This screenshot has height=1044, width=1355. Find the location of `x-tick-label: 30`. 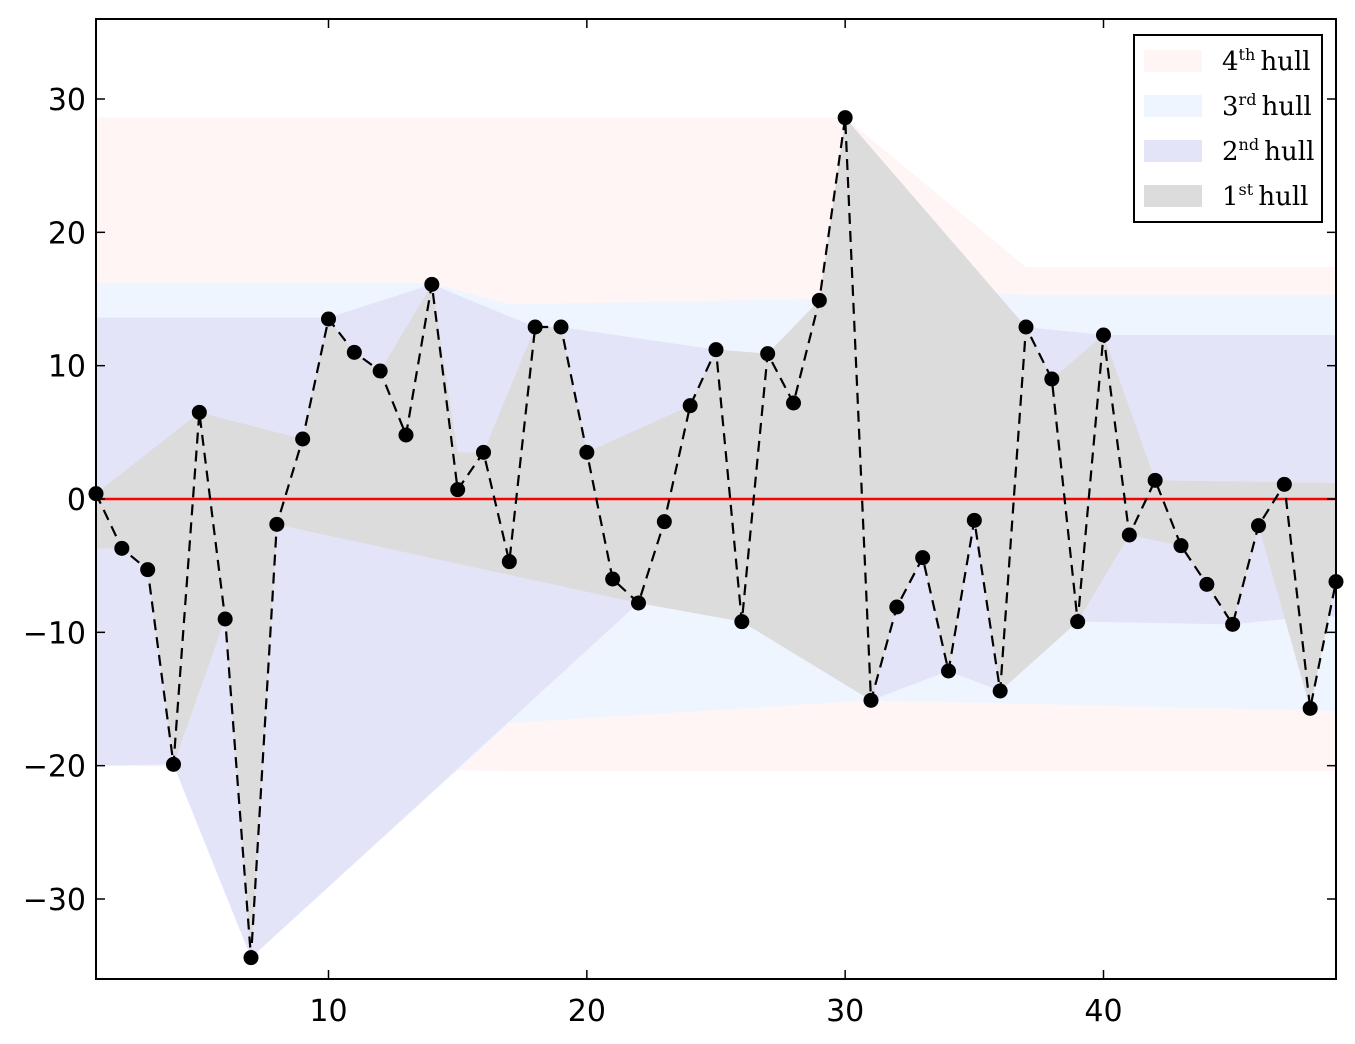

x-tick-label: 30 is located at coordinates (845, 1011).